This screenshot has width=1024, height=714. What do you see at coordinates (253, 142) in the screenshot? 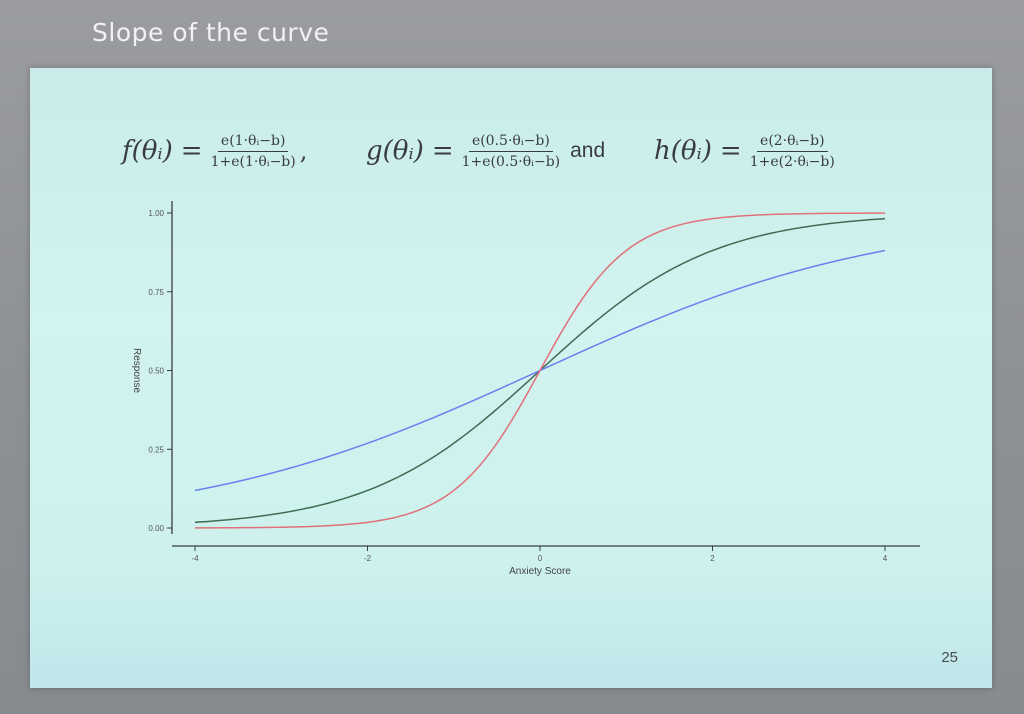
I see `formula-f-numerator: e(1·θᵢ−b)` at bounding box center [253, 142].